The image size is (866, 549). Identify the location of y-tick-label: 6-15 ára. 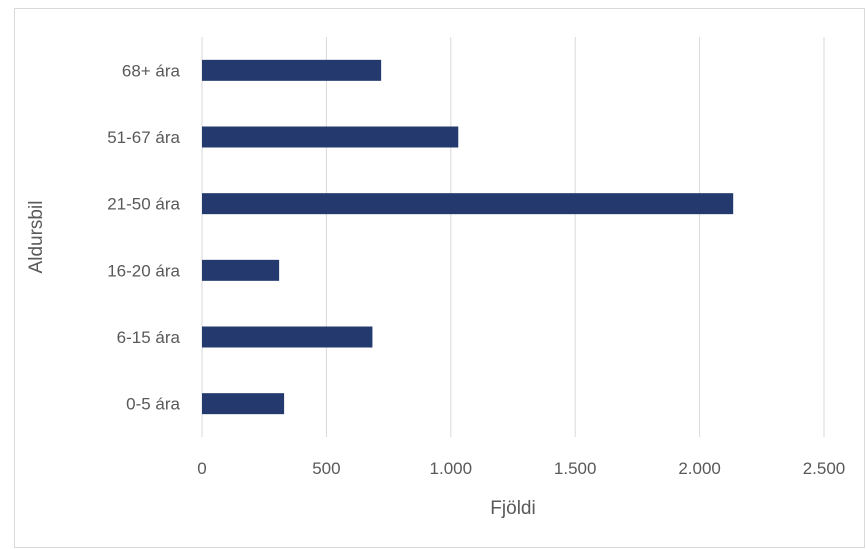
(149, 337).